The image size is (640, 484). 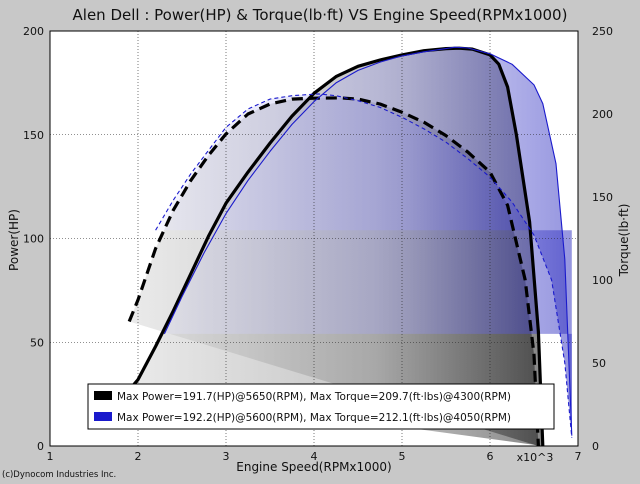 I want to click on x-tick-label: 1, so click(x=50, y=456).